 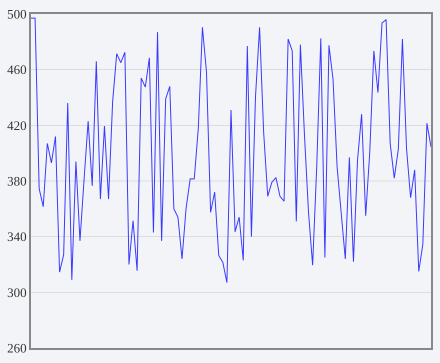 What do you see at coordinates (17, 181) in the screenshot?
I see `y-tick-label: 380` at bounding box center [17, 181].